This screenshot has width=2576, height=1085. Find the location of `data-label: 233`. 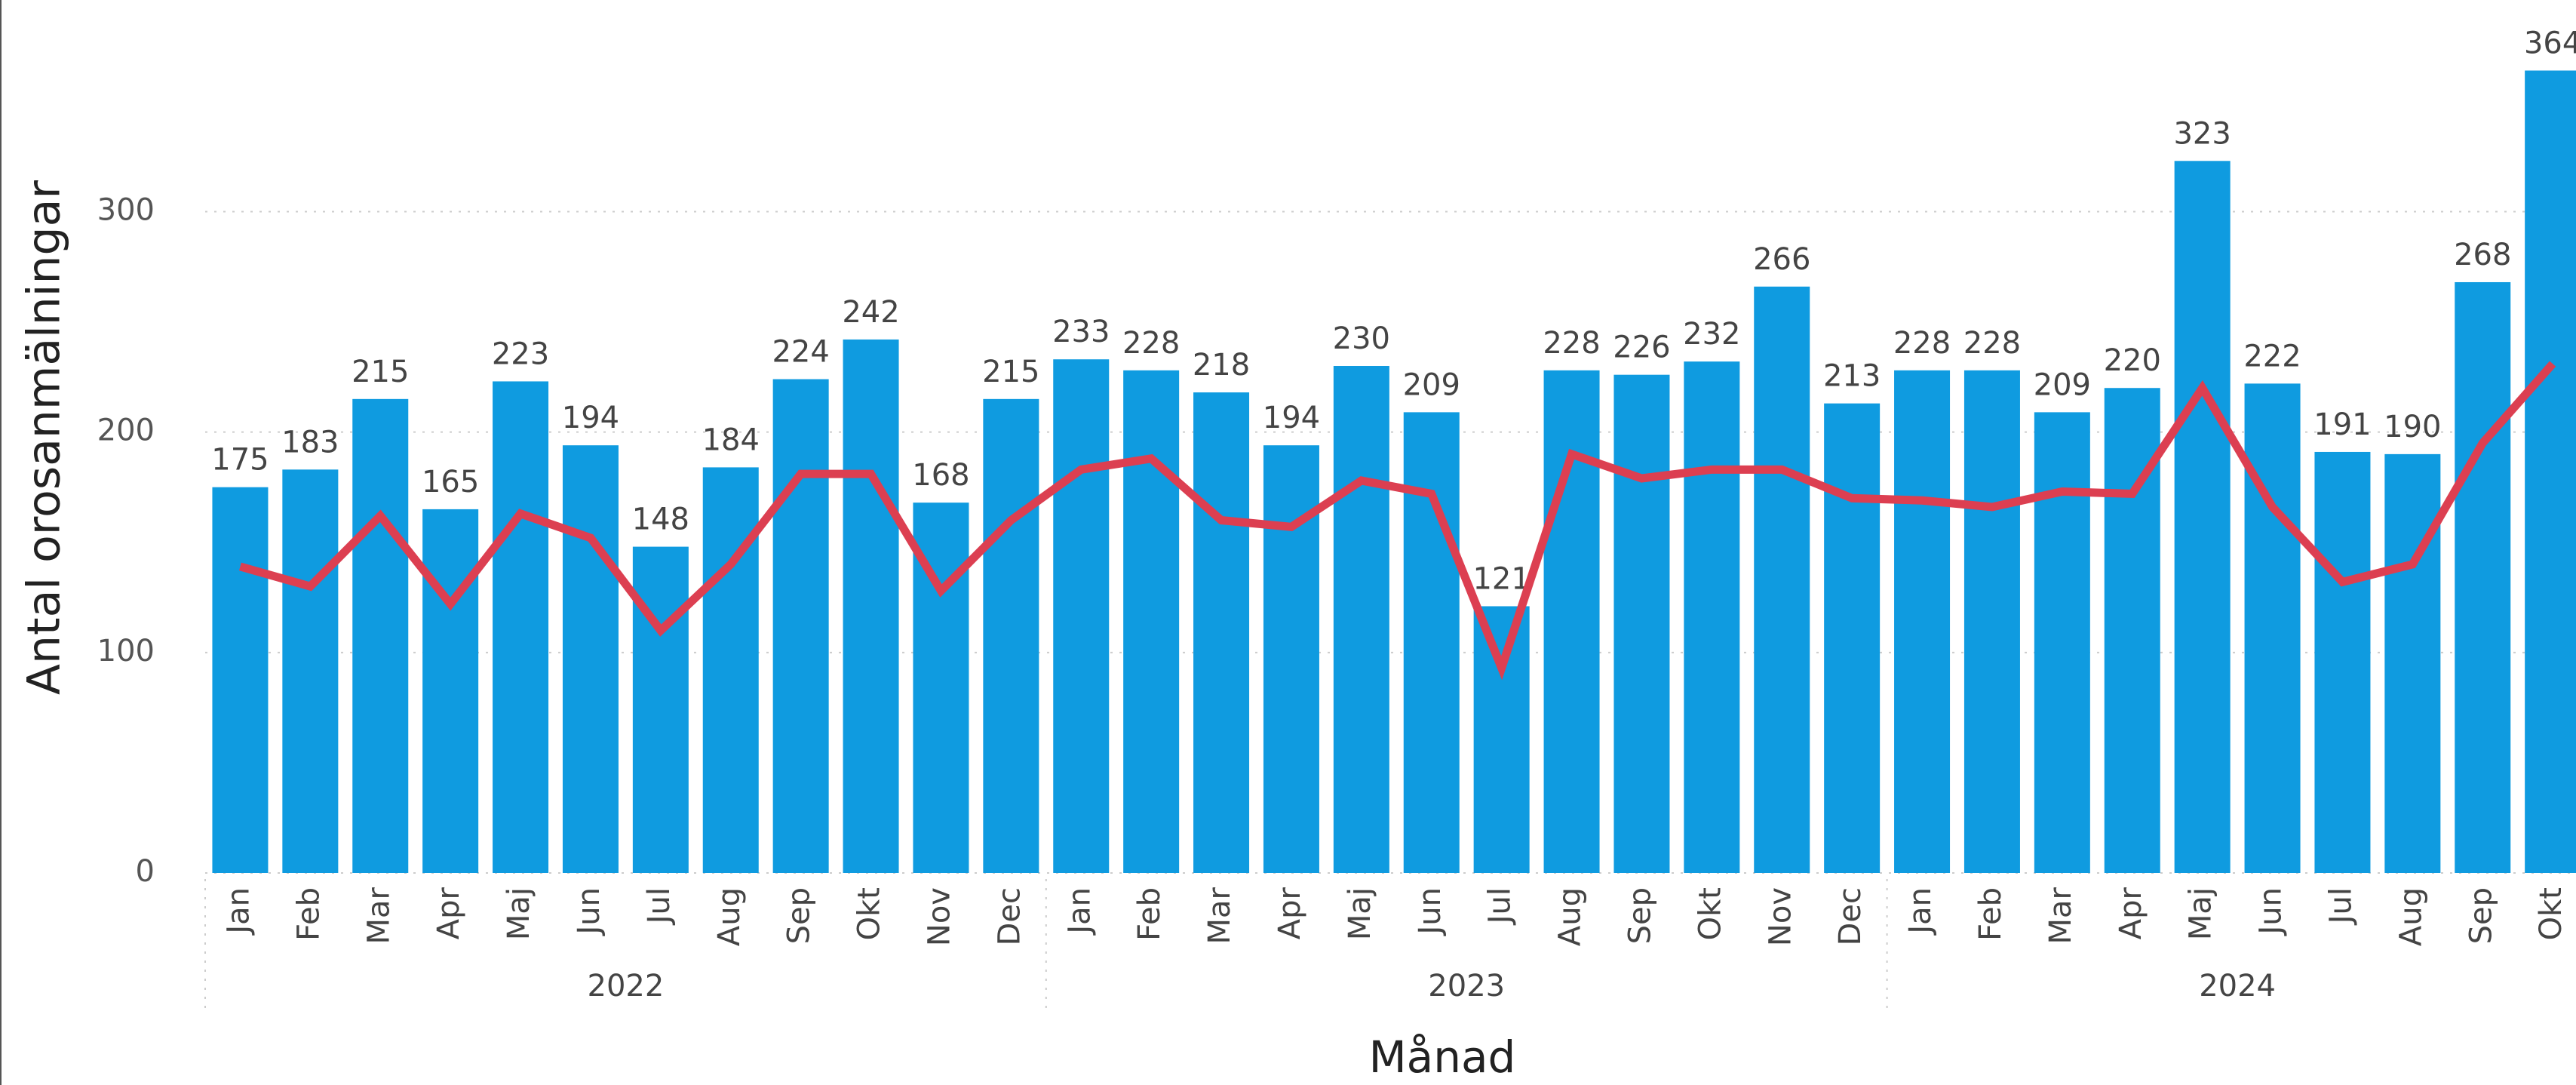

data-label: 233 is located at coordinates (1081, 332).